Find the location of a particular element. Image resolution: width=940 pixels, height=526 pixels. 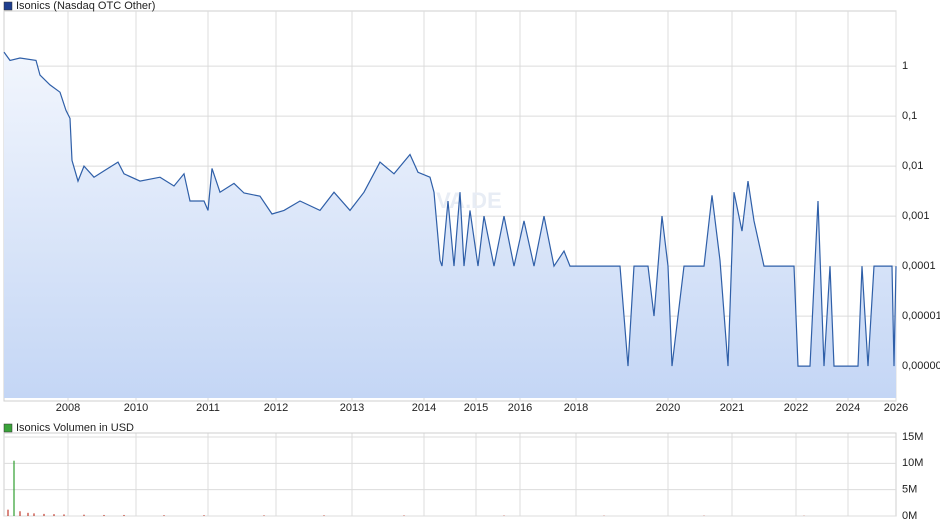

legend-label: Isonics Volumen in USD is located at coordinates (75, 428).